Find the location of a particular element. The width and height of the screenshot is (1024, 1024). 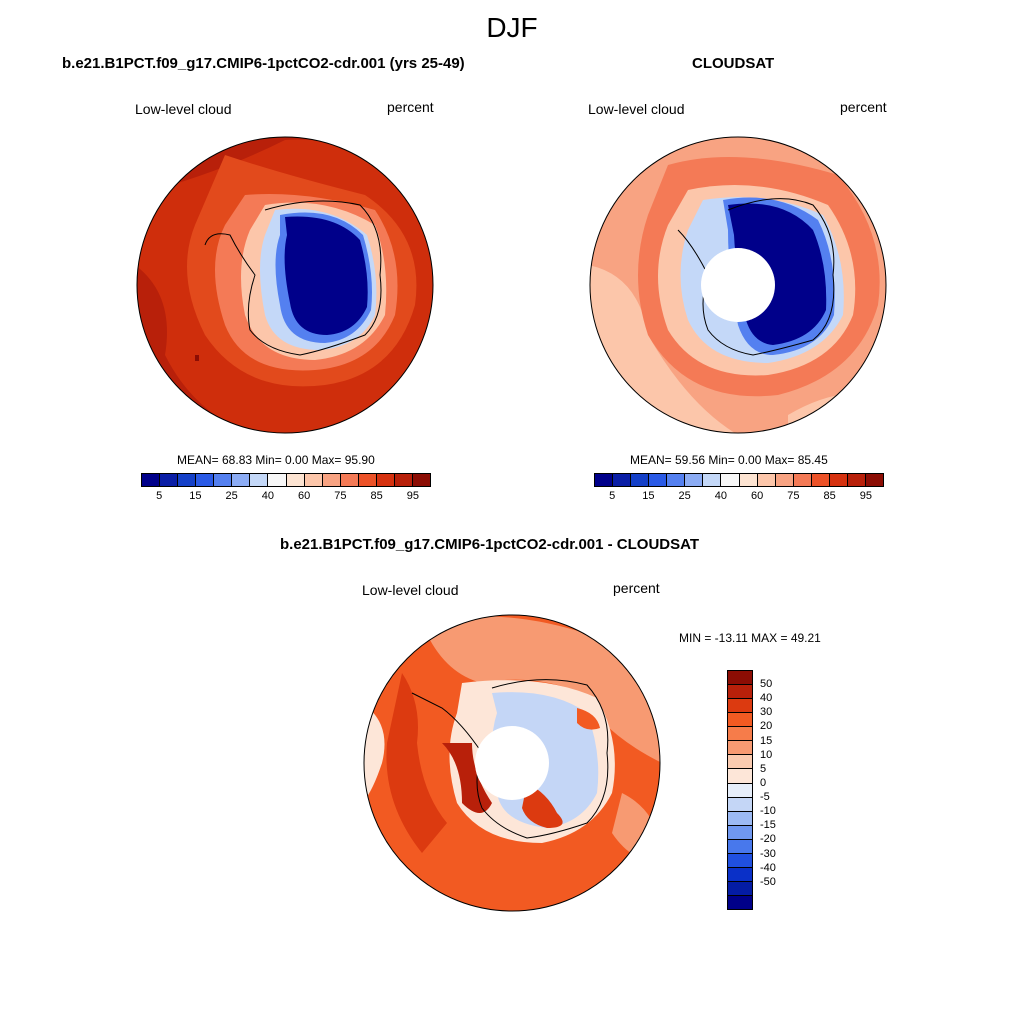

figure-title: DJF is located at coordinates (512, 27).